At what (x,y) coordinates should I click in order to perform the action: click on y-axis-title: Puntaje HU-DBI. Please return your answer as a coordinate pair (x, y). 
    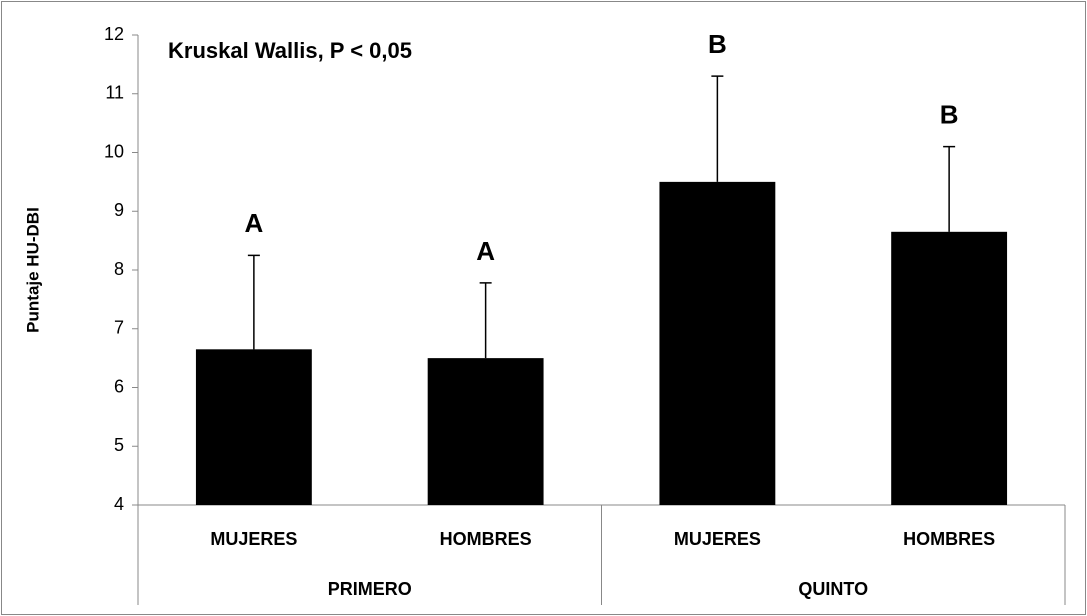
    Looking at the image, I should click on (32, 270).